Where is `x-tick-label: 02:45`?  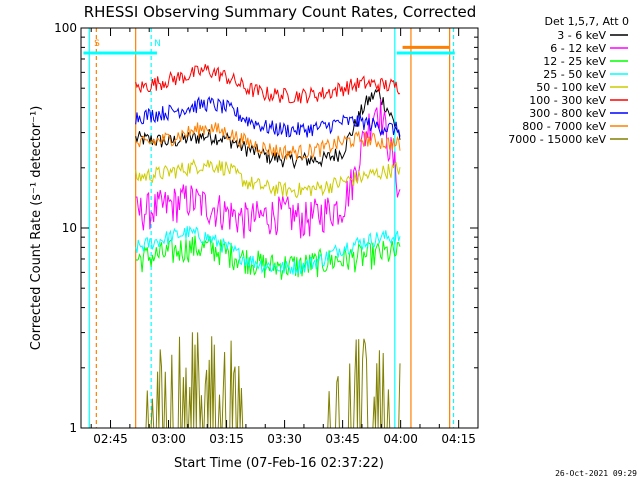 x-tick-label: 02:45 is located at coordinates (110, 439).